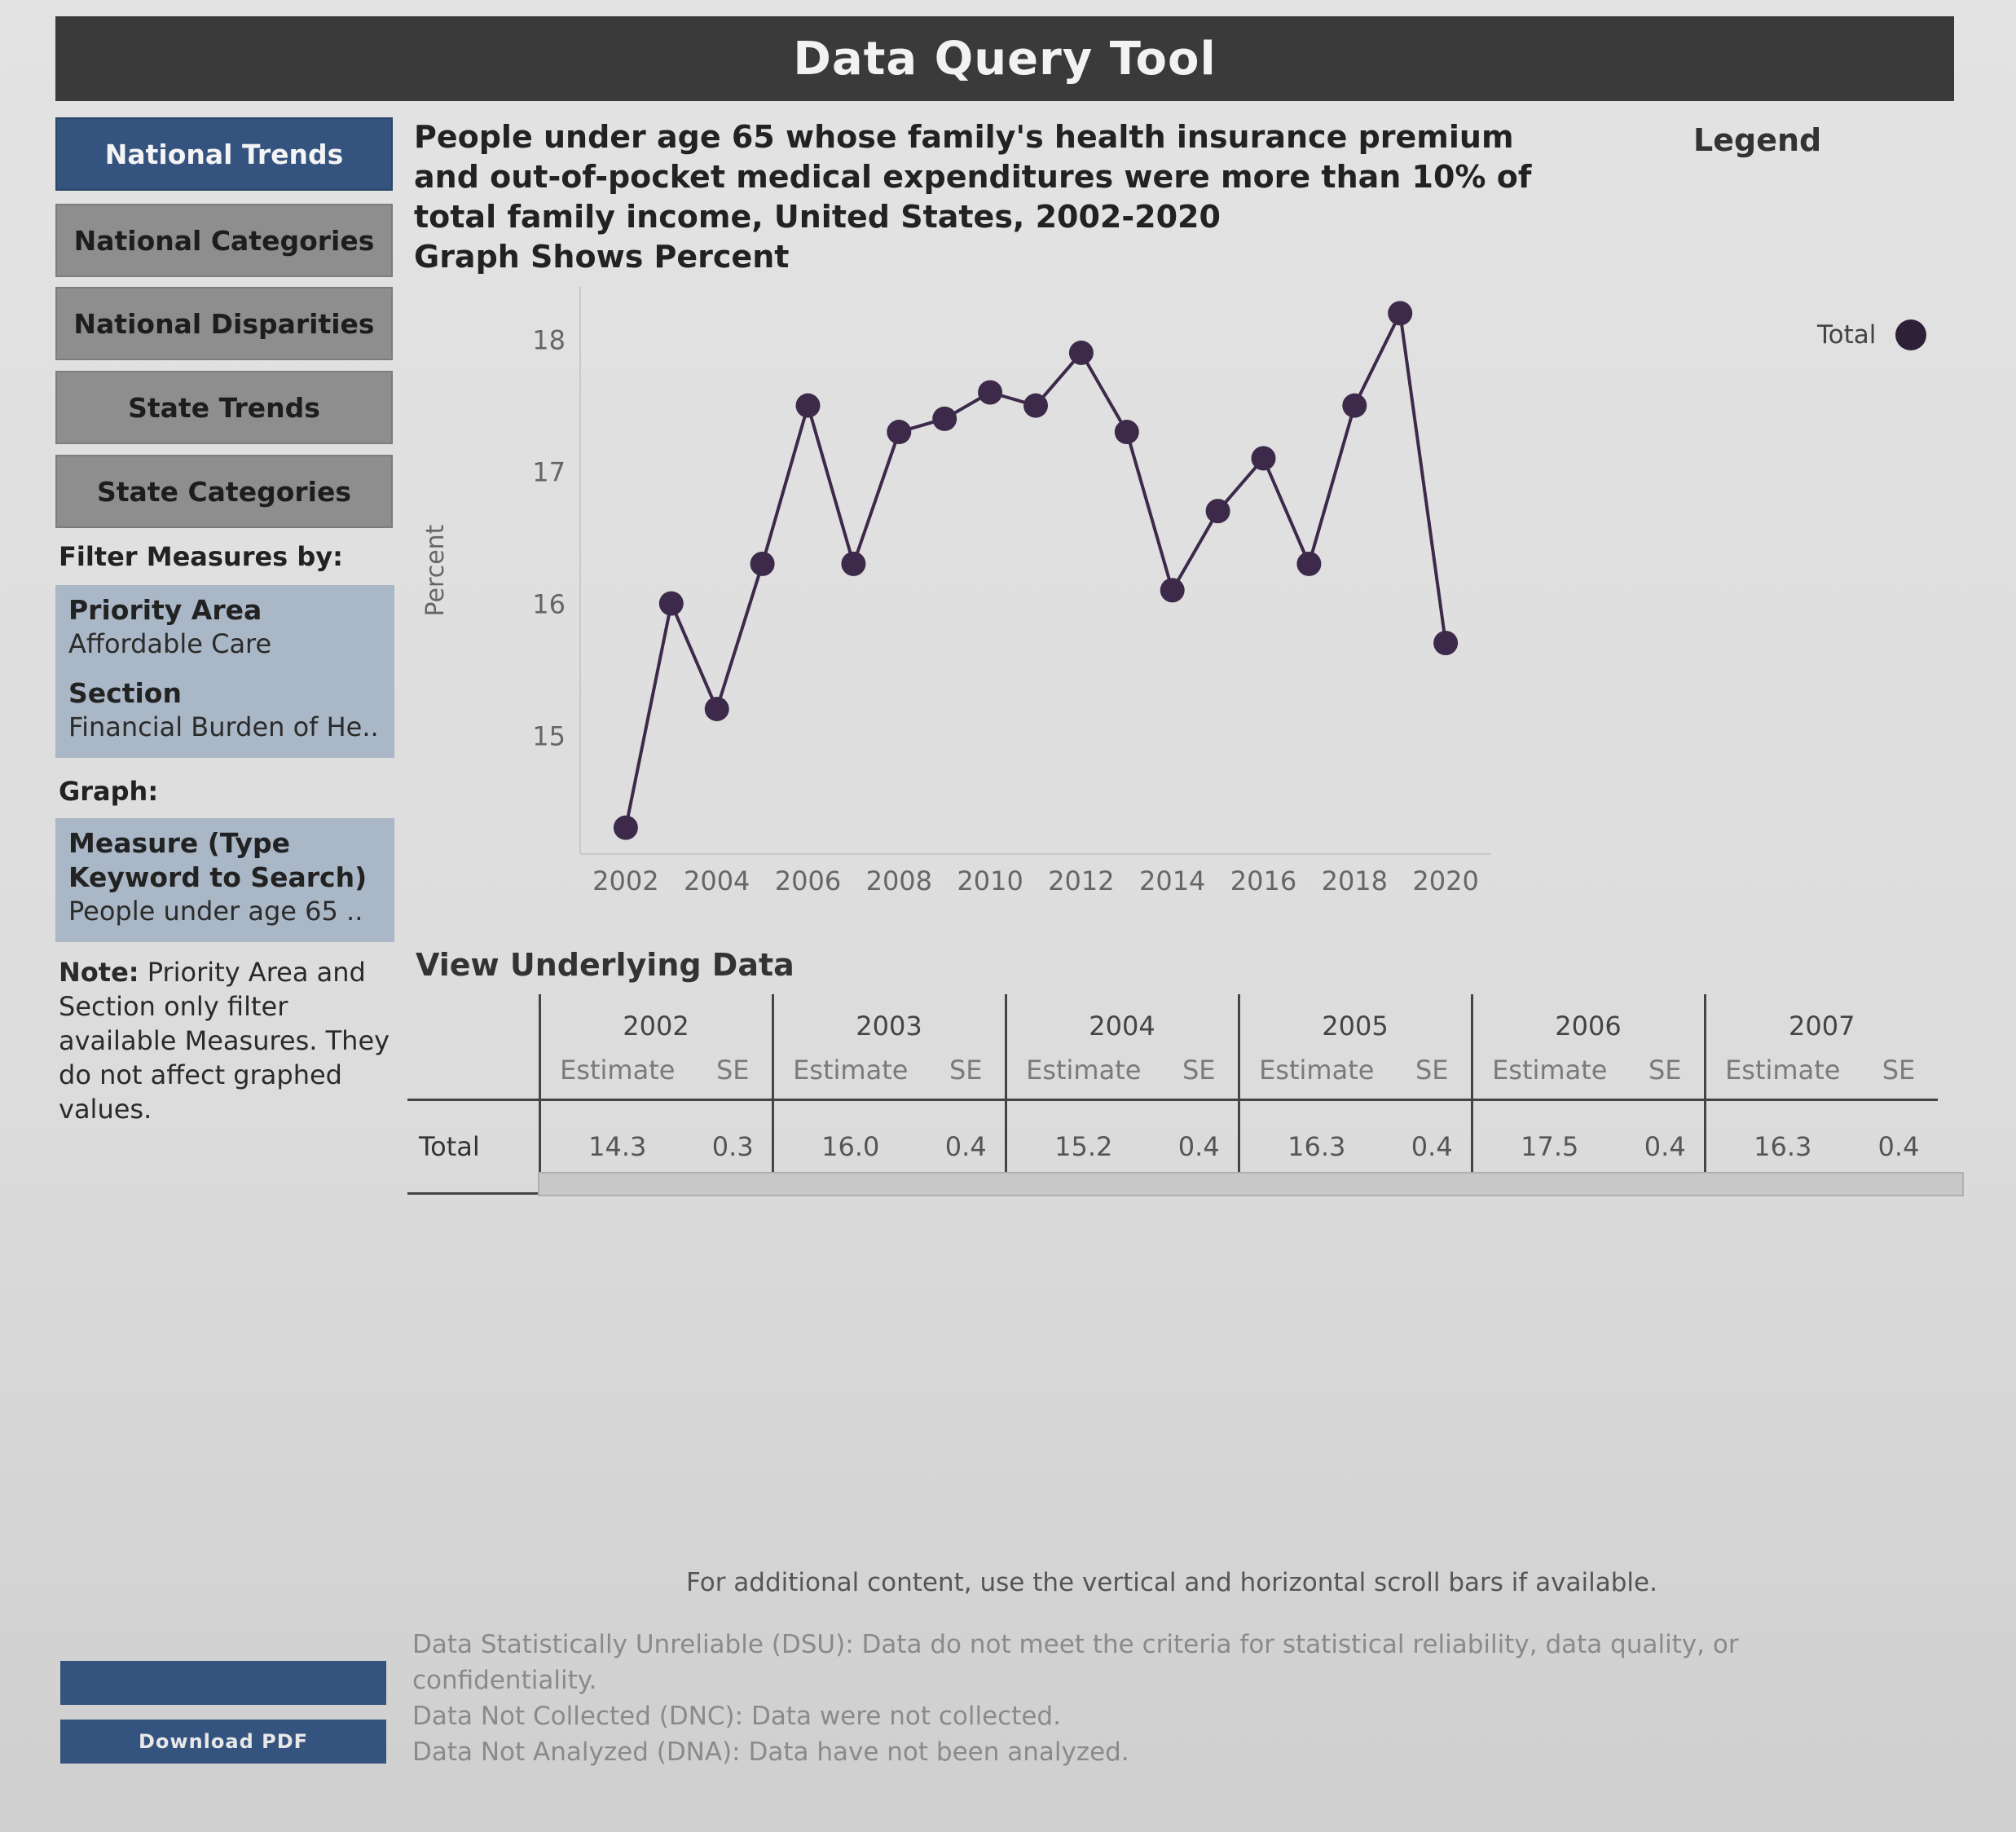 The image size is (2016, 1832). Describe the element at coordinates (808, 880) in the screenshot. I see `x-tick-label: 2006` at that location.